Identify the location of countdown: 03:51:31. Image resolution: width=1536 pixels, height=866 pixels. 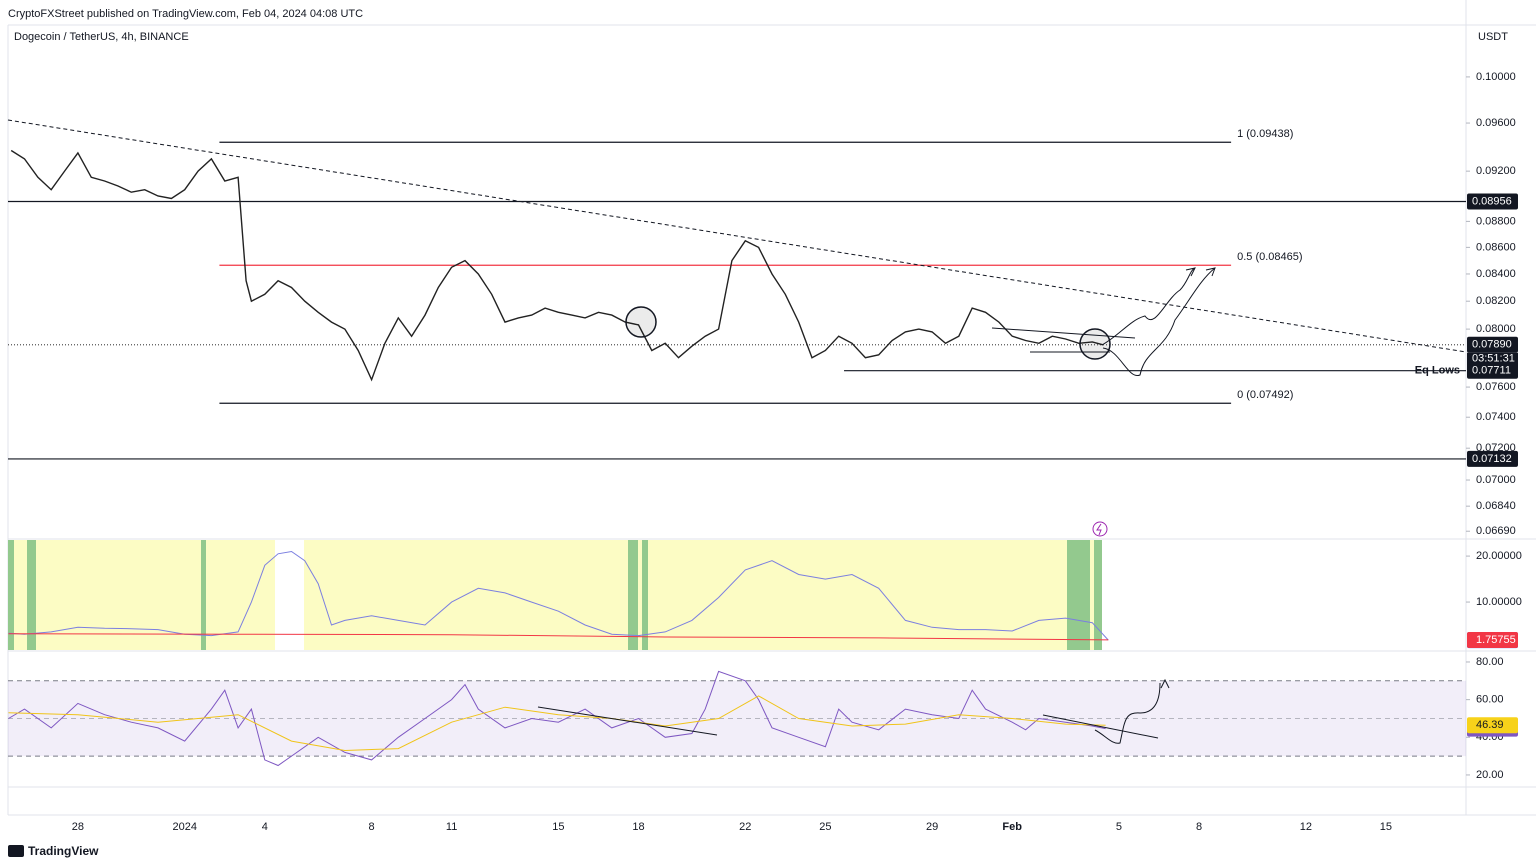
(1493, 359).